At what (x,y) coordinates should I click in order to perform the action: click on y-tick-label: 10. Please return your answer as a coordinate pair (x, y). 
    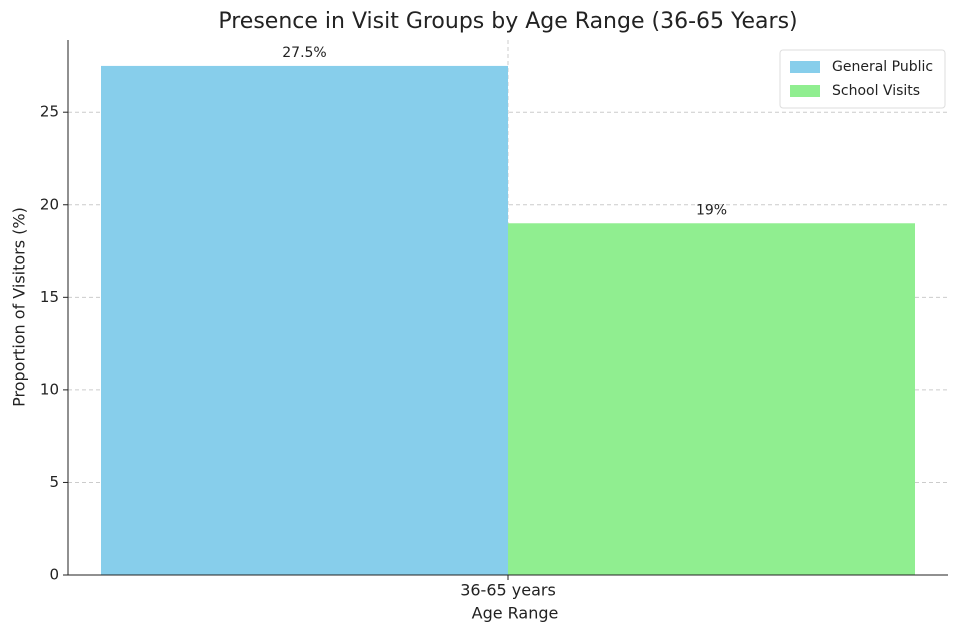
    Looking at the image, I should click on (49, 389).